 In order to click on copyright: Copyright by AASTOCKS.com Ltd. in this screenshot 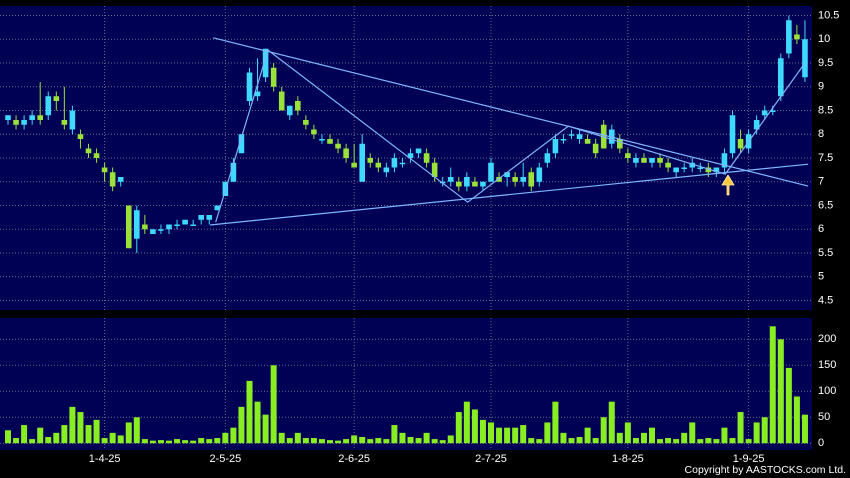, I will do `click(765, 470)`.